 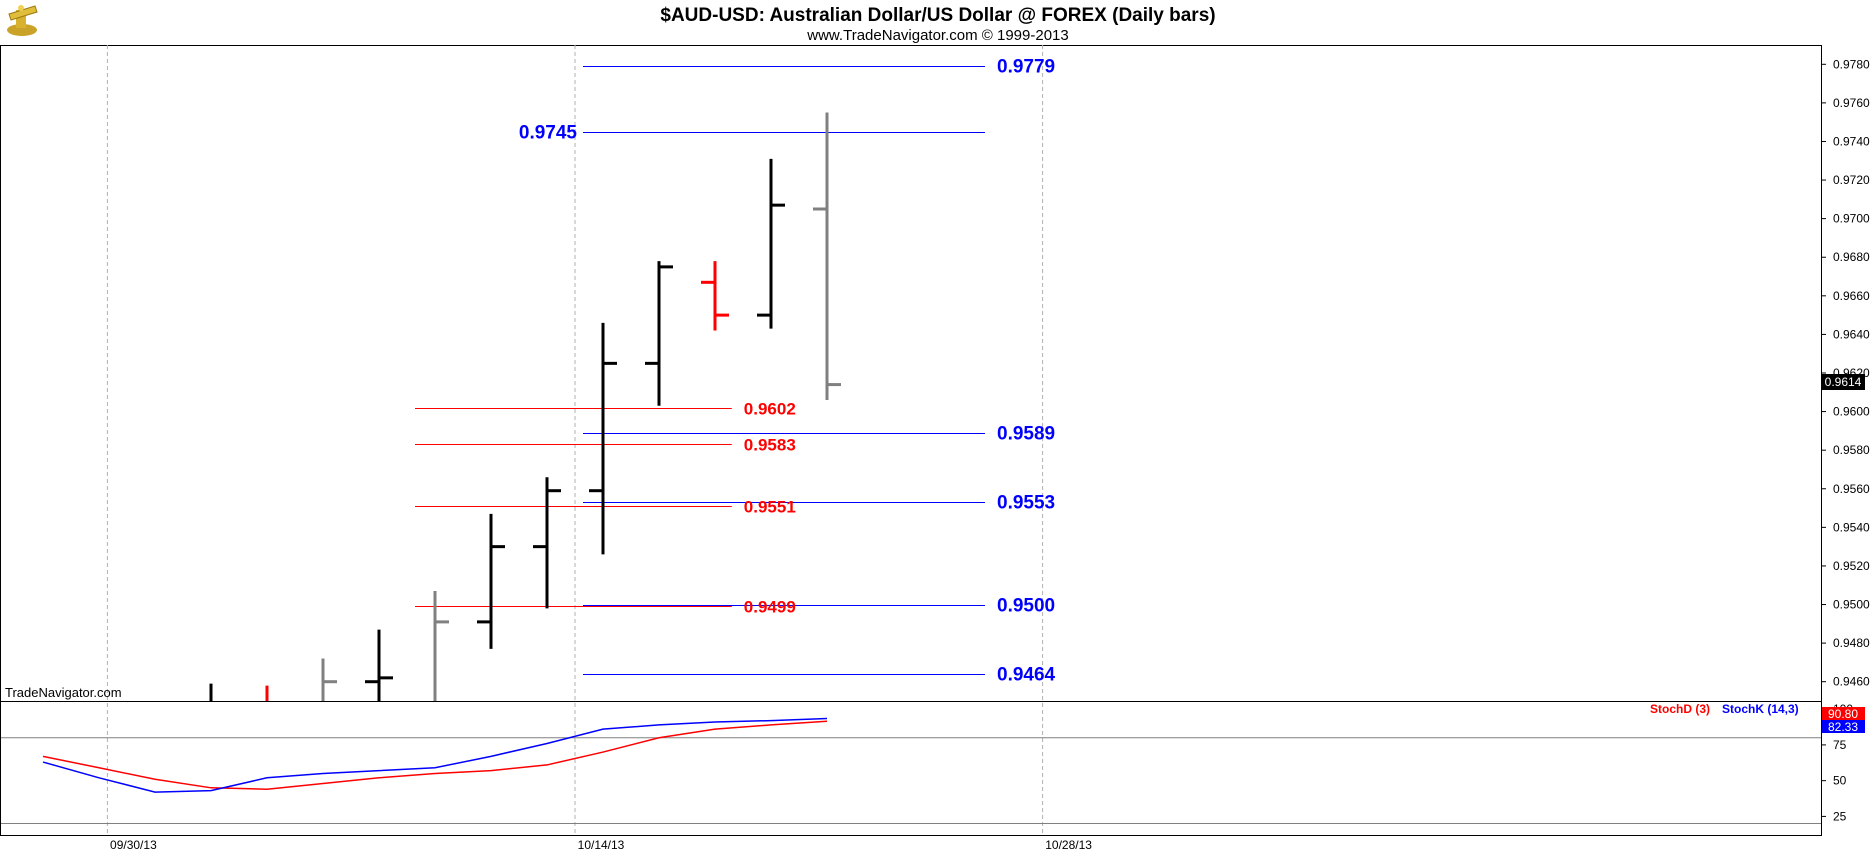 I want to click on legend-stochd: StochD (3), so click(x=1680, y=709).